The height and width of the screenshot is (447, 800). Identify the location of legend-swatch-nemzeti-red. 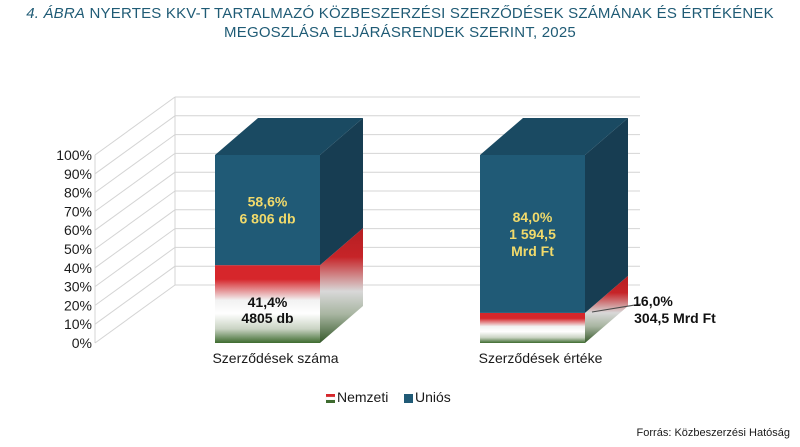
(330, 395).